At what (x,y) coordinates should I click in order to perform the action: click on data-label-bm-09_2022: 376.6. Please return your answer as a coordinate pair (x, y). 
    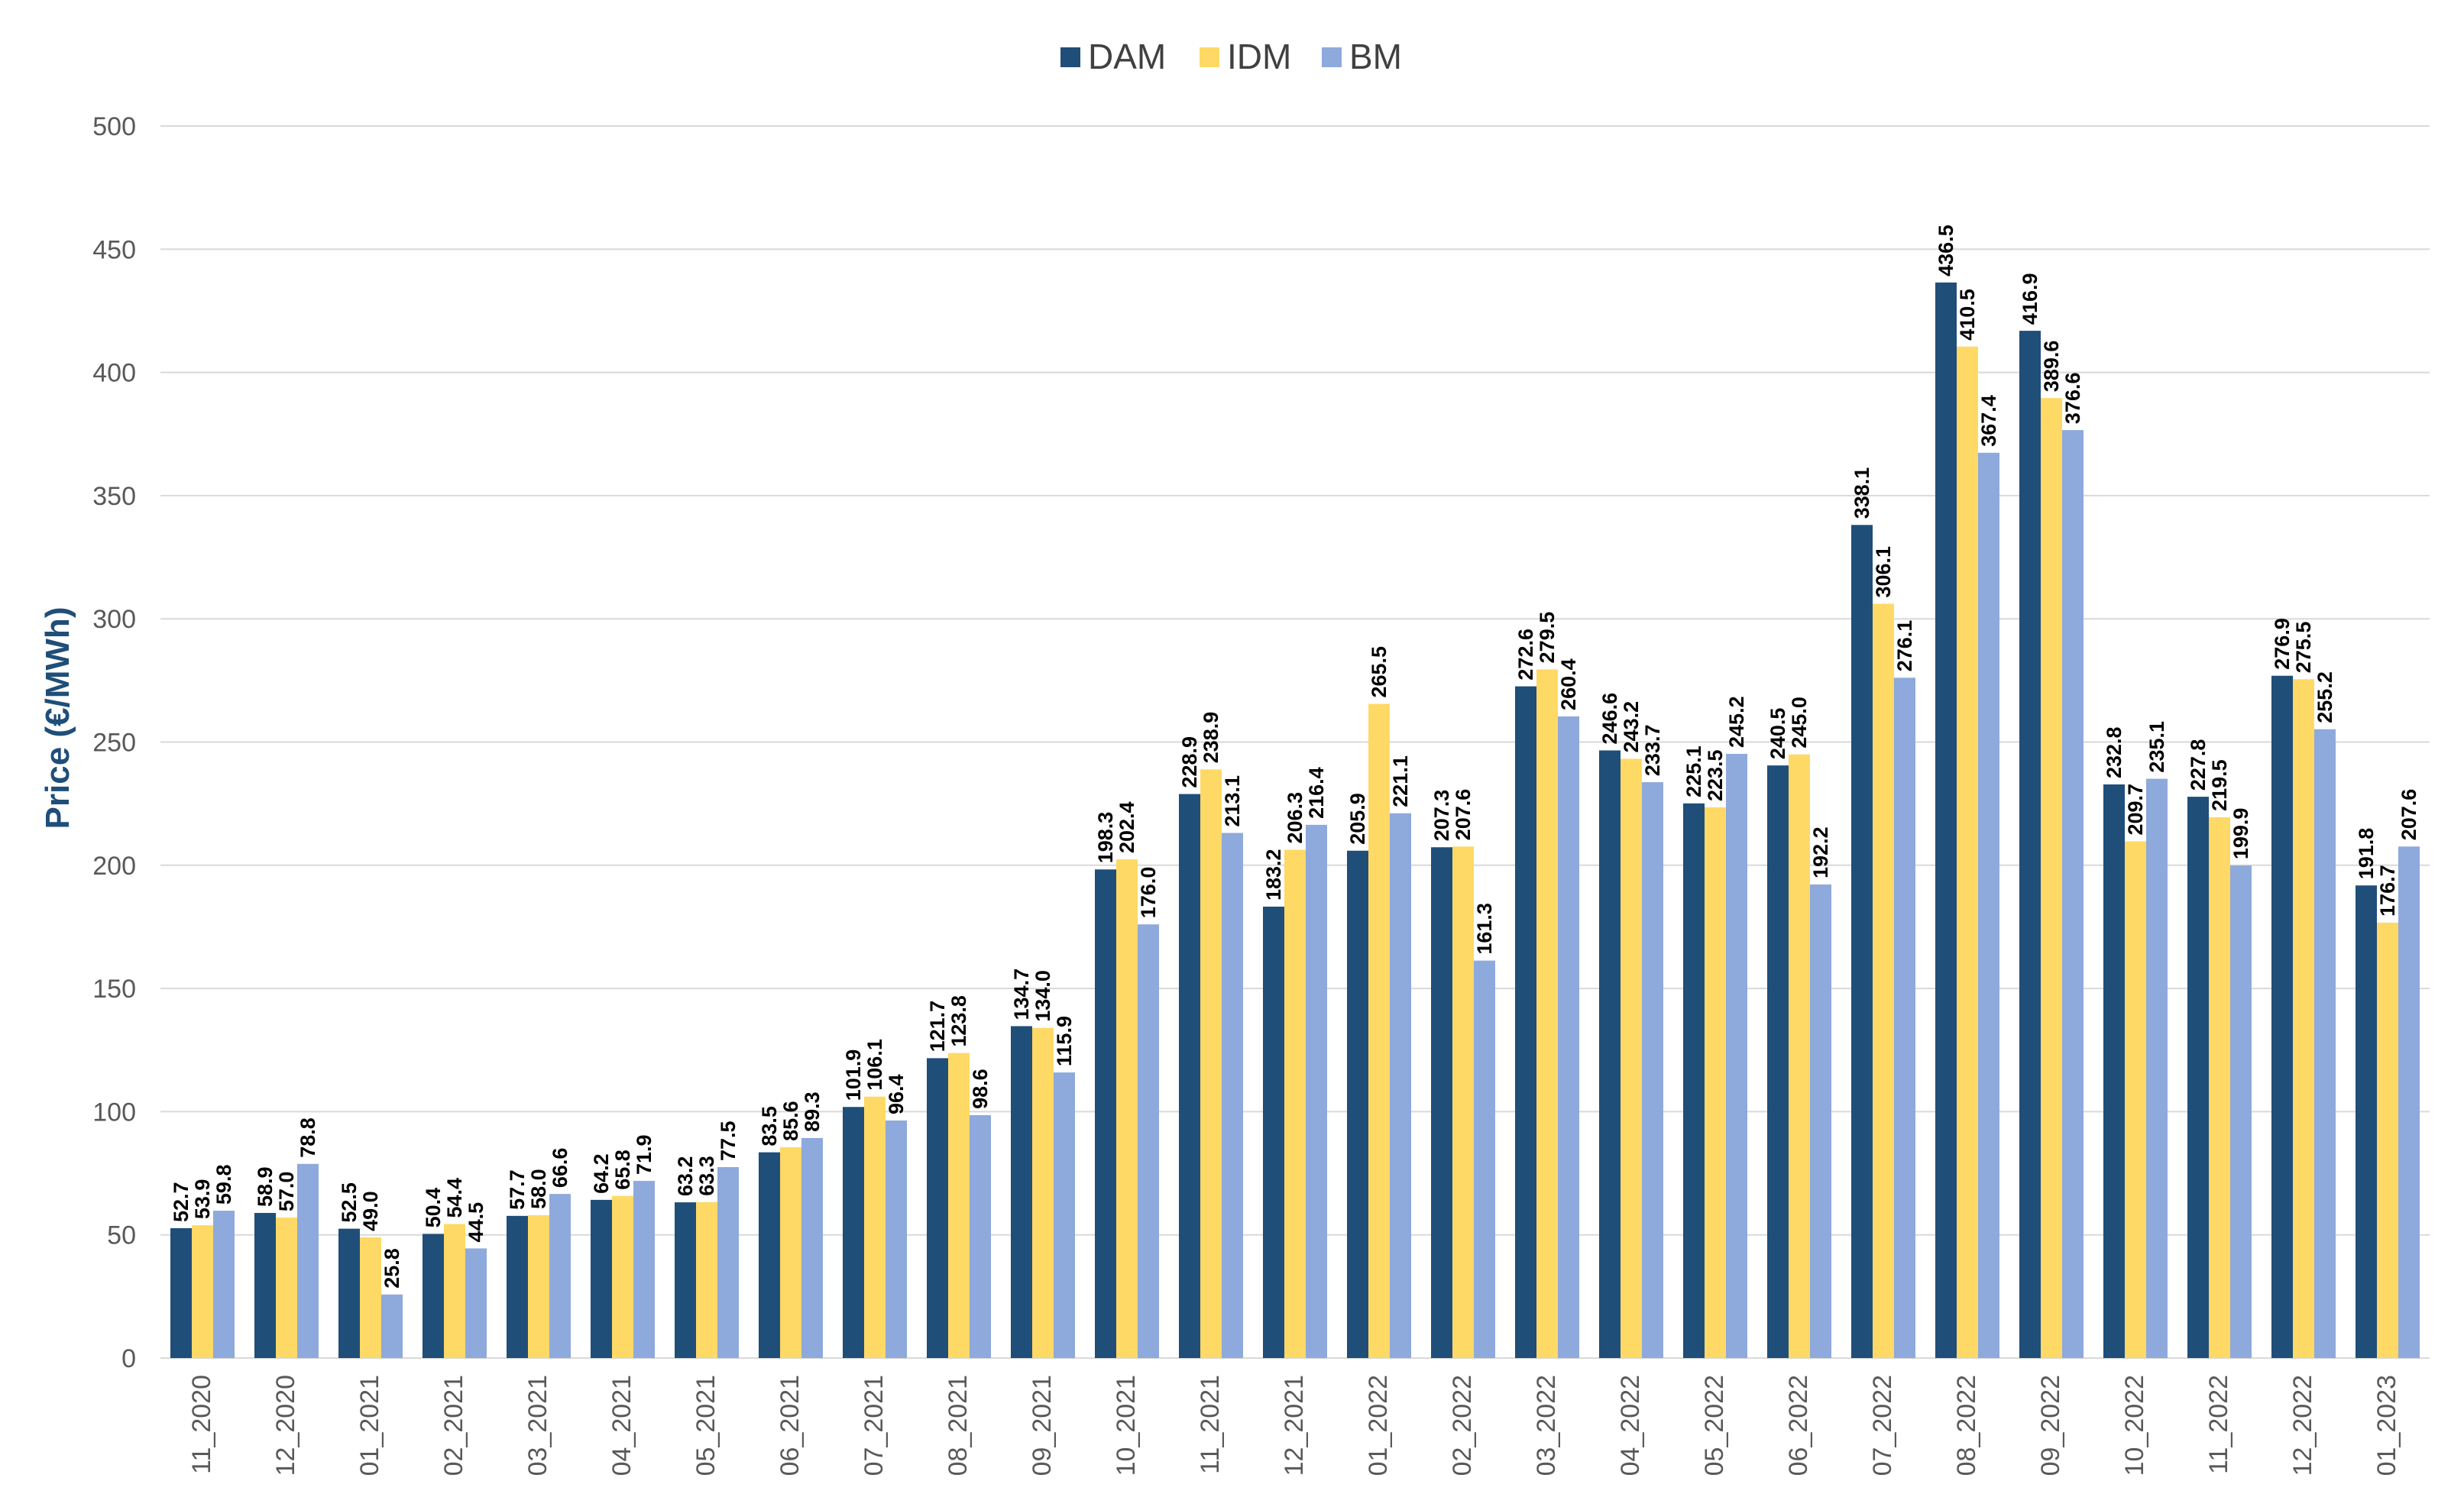
    Looking at the image, I should click on (2072, 399).